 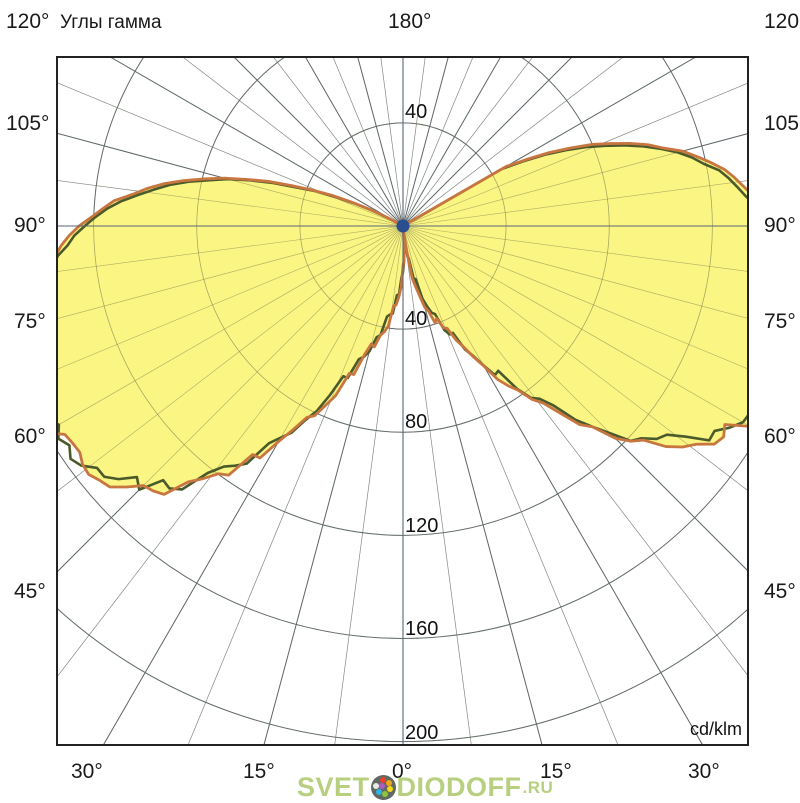 What do you see at coordinates (780, 436) in the screenshot?
I see `axis-label-right-60: 60°` at bounding box center [780, 436].